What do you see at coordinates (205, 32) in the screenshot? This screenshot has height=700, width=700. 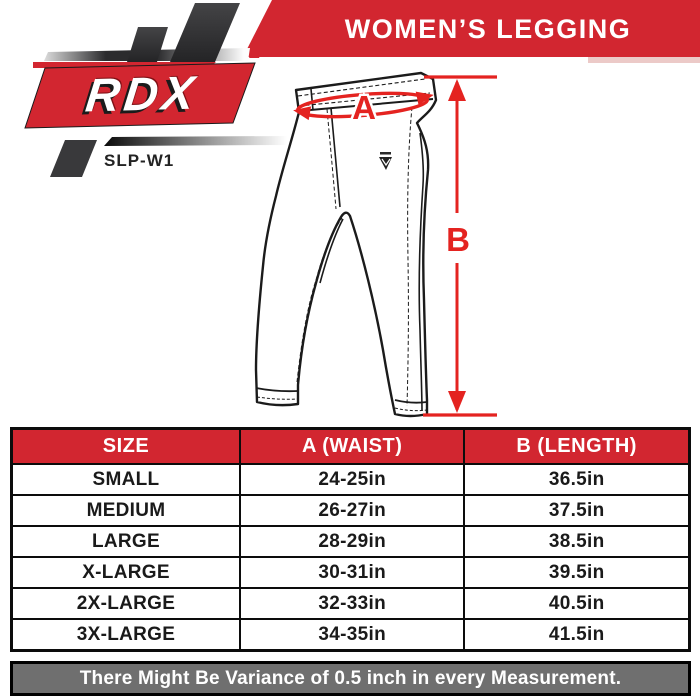 I see `large-slash-icon` at bounding box center [205, 32].